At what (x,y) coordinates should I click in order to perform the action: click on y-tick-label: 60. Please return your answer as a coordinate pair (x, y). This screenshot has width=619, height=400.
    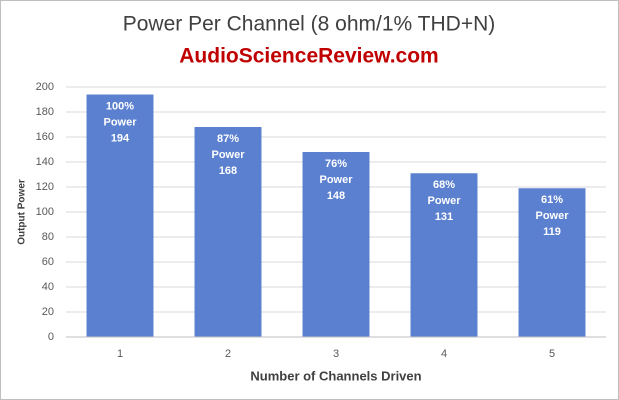
    Looking at the image, I should click on (48, 262).